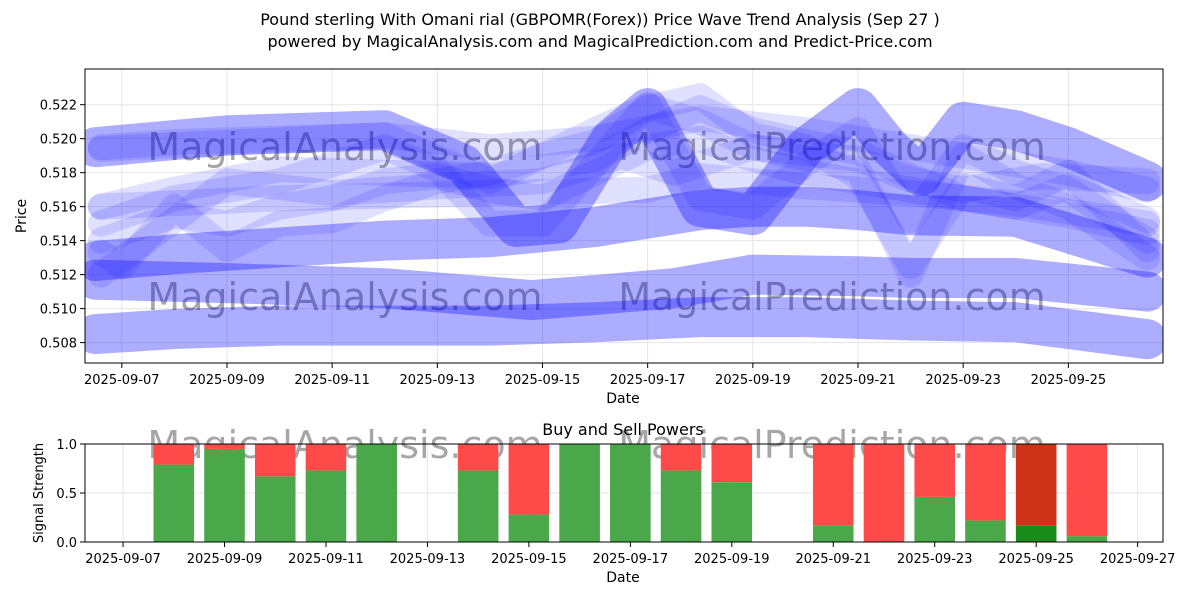 The image size is (1200, 604). What do you see at coordinates (963, 380) in the screenshot?
I see `price-x-tick-label: 2025-09-23` at bounding box center [963, 380].